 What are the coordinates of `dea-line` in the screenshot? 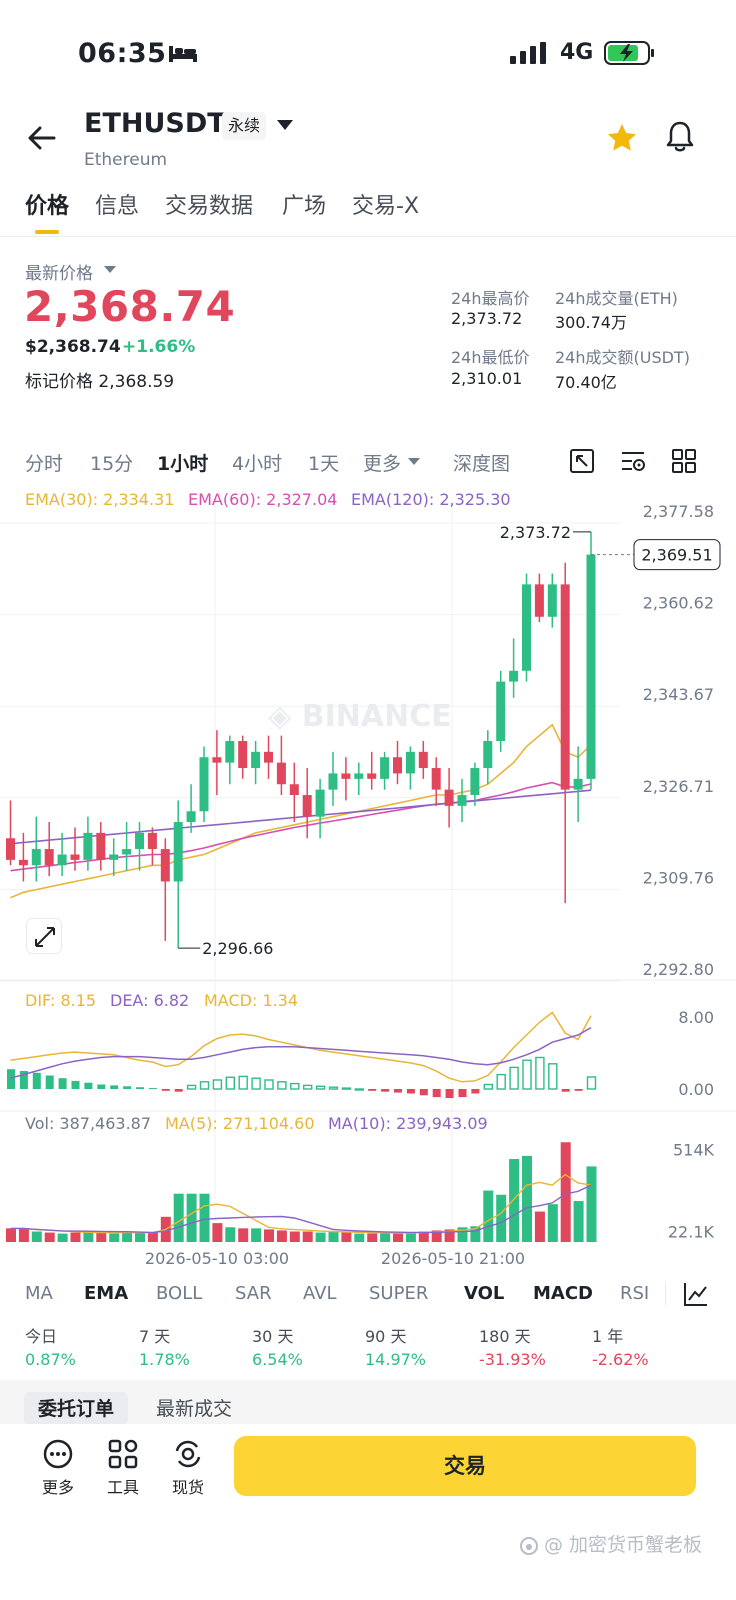 It's located at (301, 1052).